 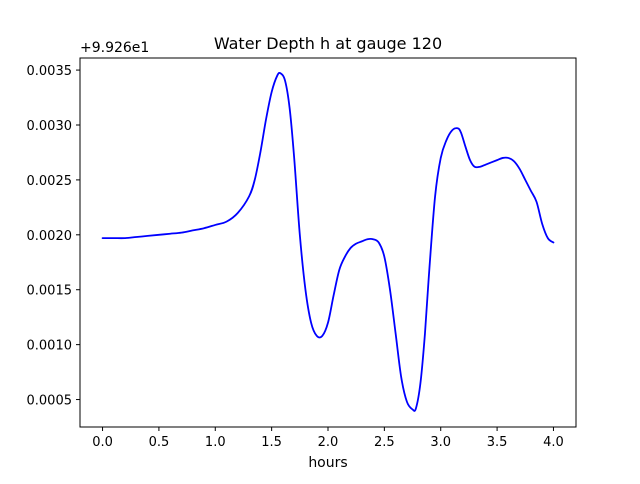 What do you see at coordinates (114, 48) in the screenshot?
I see `y-axis-offset-label: +9.926e1` at bounding box center [114, 48].